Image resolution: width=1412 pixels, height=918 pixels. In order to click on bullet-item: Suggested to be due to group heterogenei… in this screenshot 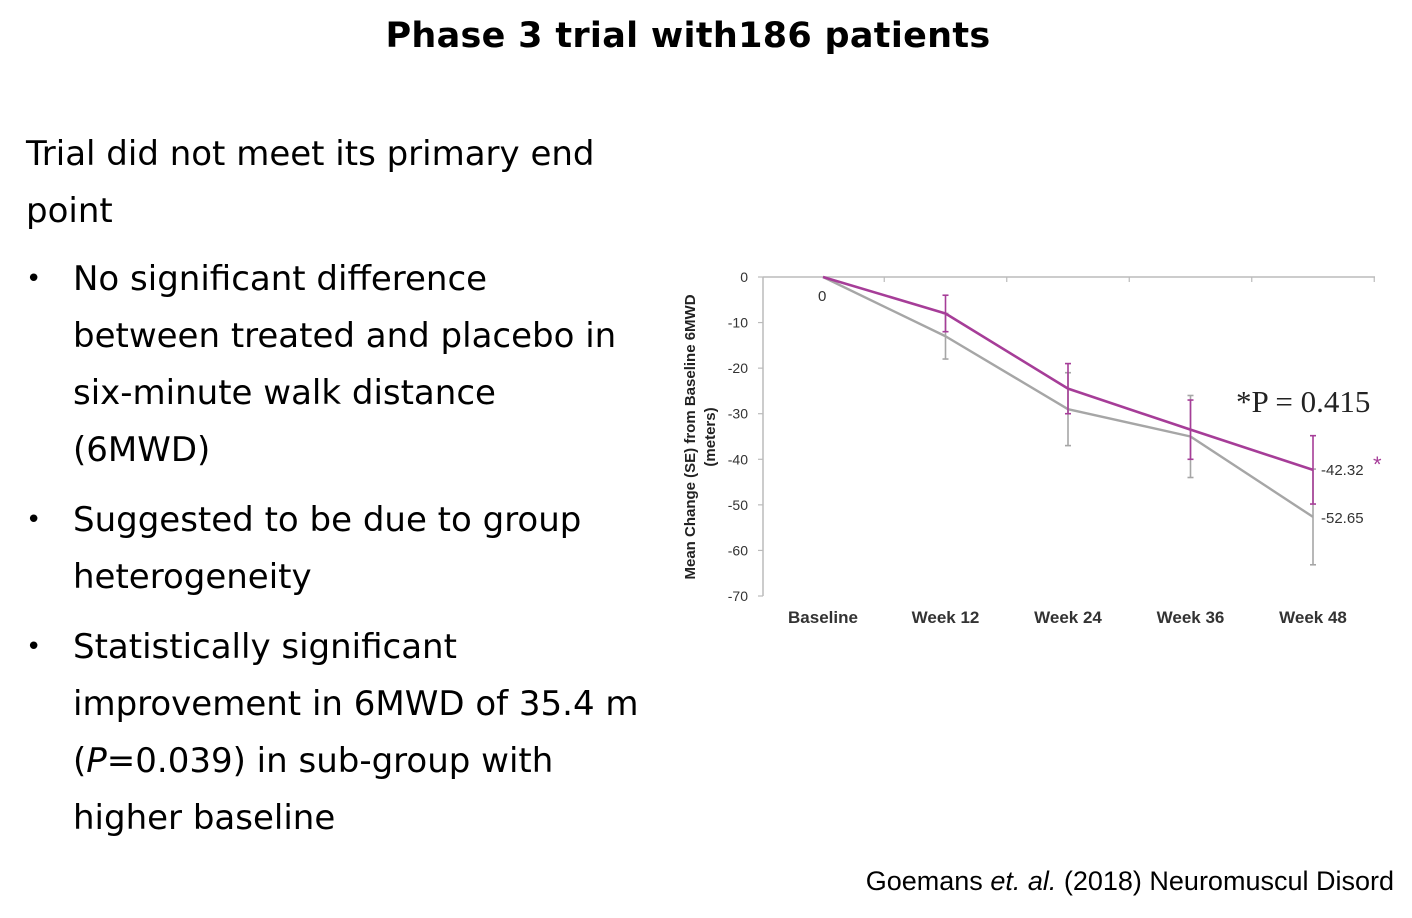, I will do `click(333, 549)`.